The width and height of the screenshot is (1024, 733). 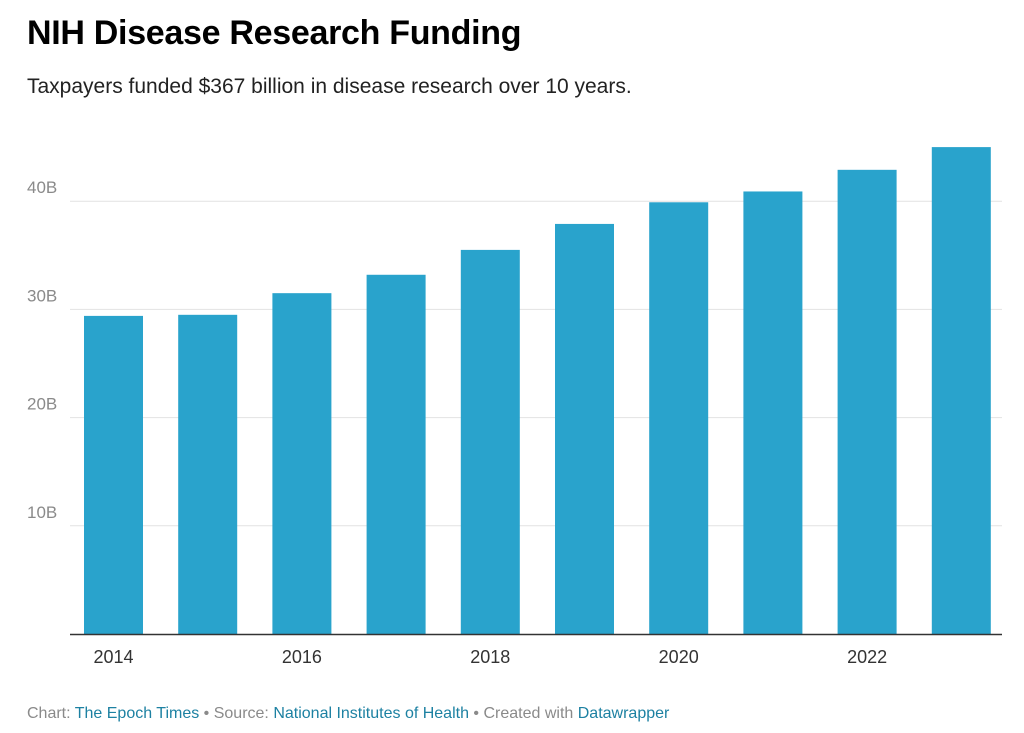 What do you see at coordinates (113, 657) in the screenshot?
I see `x-tick-label: 2014` at bounding box center [113, 657].